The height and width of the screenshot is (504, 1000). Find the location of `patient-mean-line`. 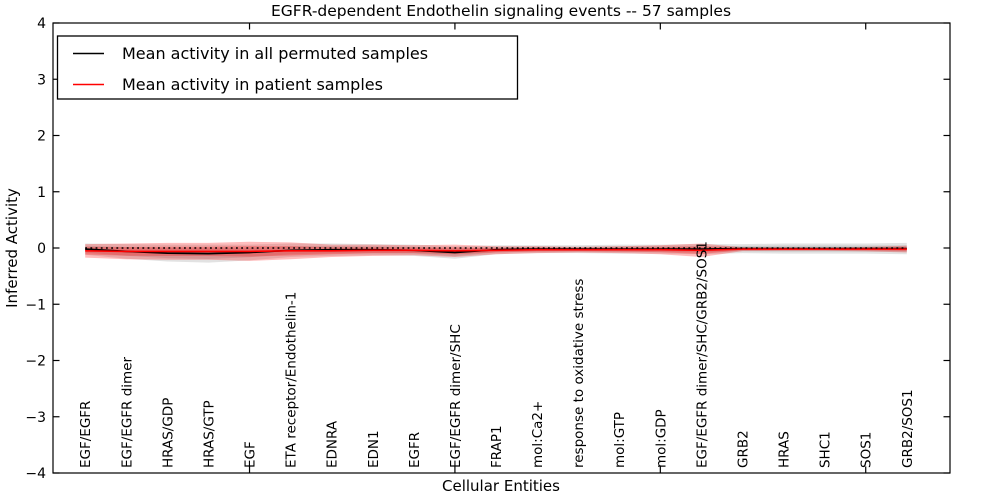

patient-mean-line is located at coordinates (496, 250).